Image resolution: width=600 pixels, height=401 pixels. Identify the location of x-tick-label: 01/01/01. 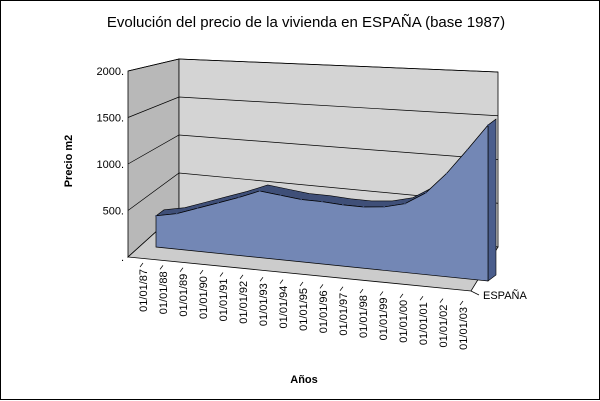
(424, 323).